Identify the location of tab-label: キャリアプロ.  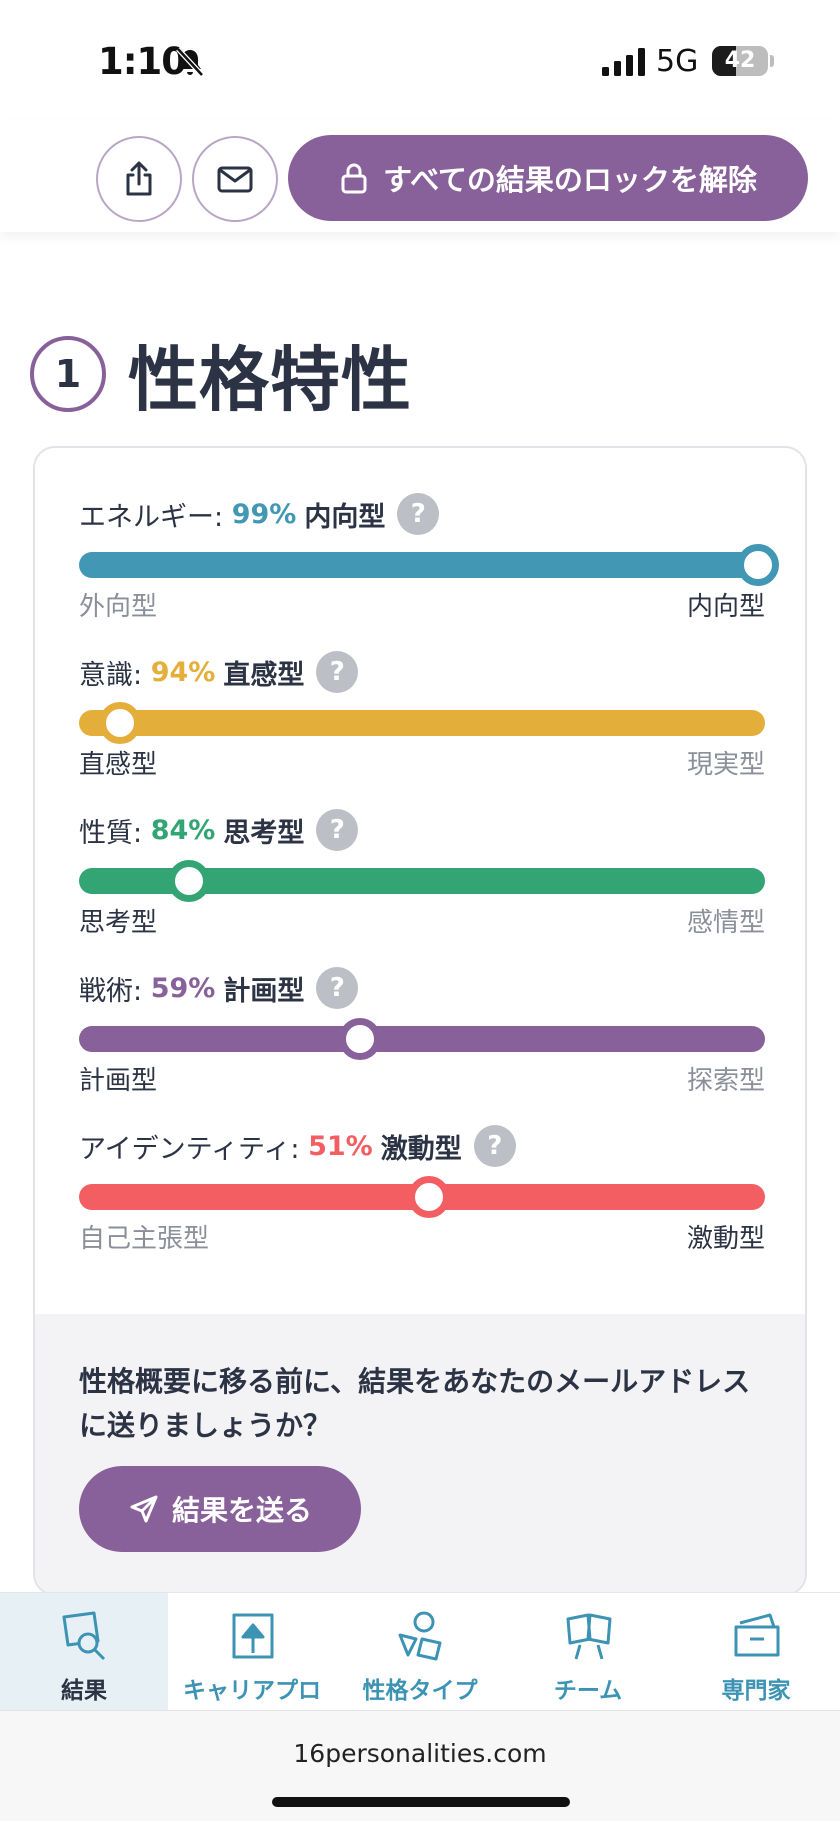
(252, 1691).